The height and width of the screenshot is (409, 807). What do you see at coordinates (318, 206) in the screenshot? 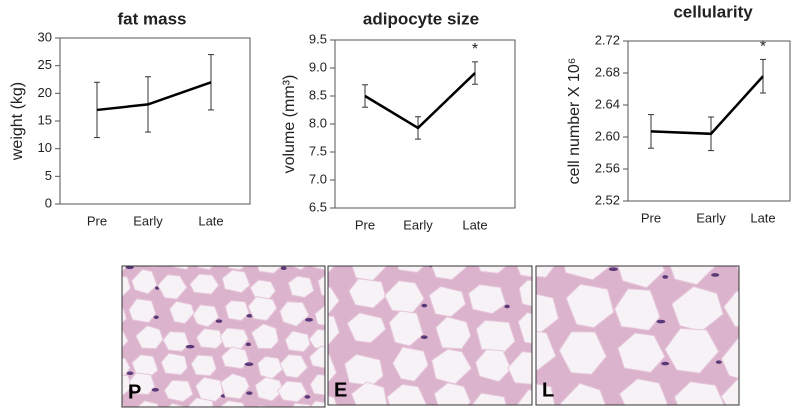
I see `y-tick-label: 6.5` at bounding box center [318, 206].